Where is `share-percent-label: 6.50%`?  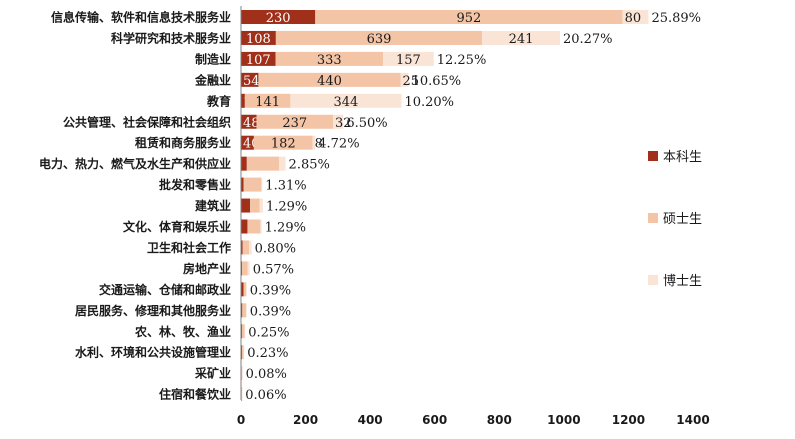
share-percent-label: 6.50% is located at coordinates (366, 123).